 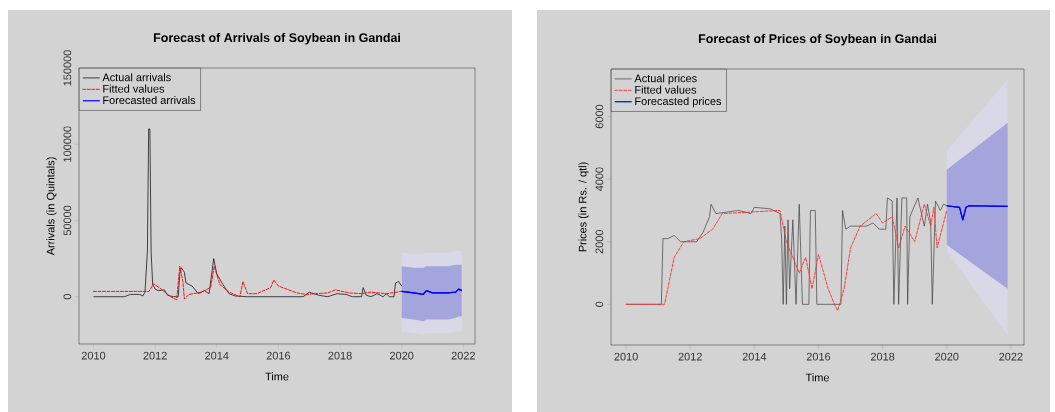 What do you see at coordinates (276, 38) in the screenshot?
I see `chart-title: Forecast of Arrivals of Soybean in Gandai` at bounding box center [276, 38].